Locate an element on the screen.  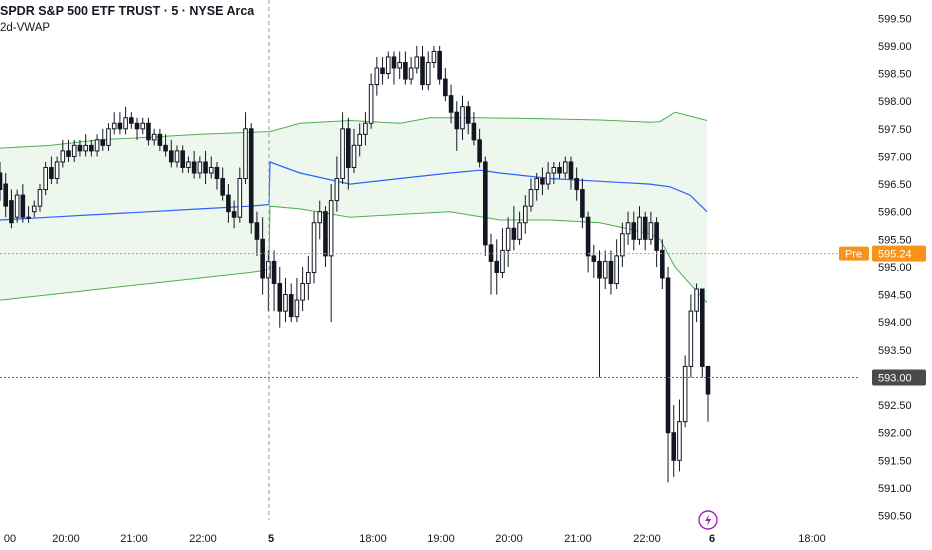
last-price-badge: 593.00 is located at coordinates (899, 377).